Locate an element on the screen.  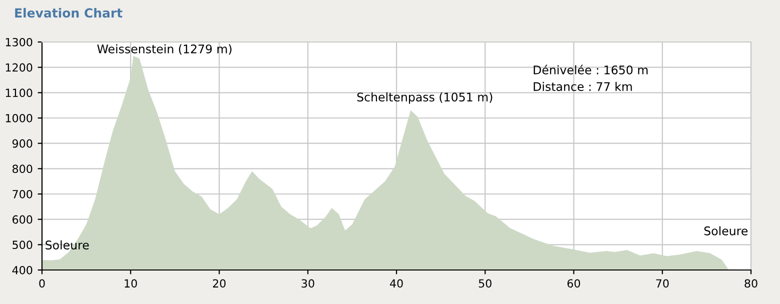
x-tick-label: 70 is located at coordinates (662, 283).